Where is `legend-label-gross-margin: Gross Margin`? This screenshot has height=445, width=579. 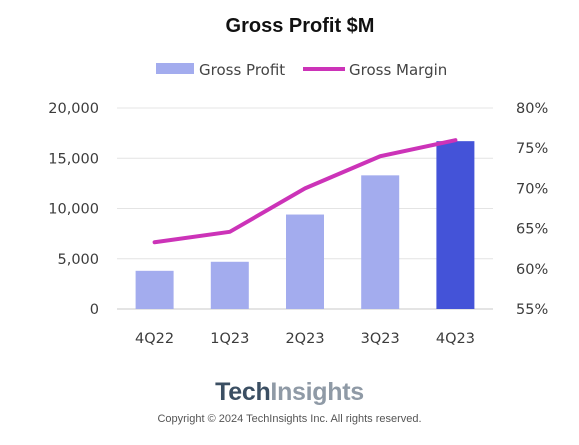 legend-label-gross-margin: Gross Margin is located at coordinates (398, 70).